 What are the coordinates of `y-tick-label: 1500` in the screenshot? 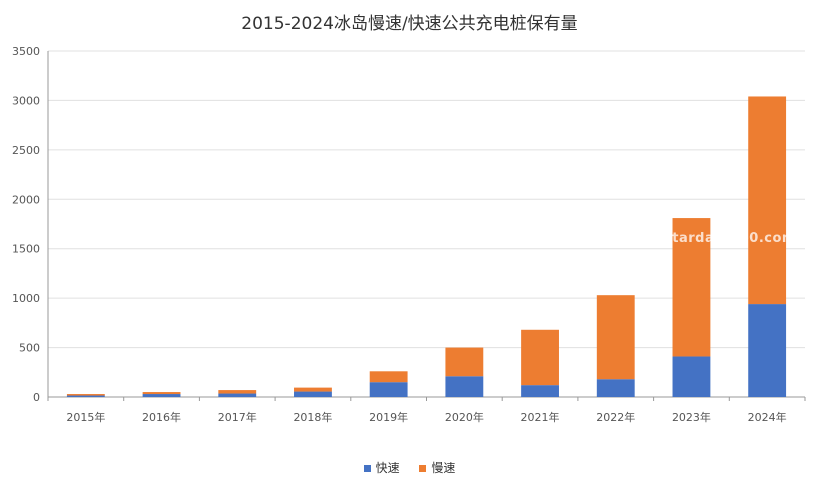 It's located at (26, 249).